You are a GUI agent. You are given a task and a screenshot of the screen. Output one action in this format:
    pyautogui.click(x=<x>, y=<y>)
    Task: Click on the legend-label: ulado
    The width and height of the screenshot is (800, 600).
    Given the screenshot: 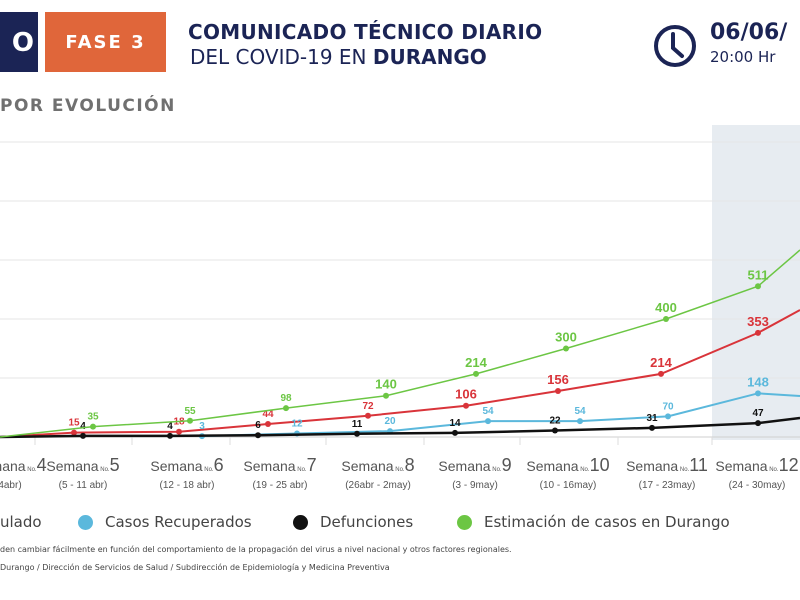 What is the action you would take?
    pyautogui.click(x=21, y=522)
    